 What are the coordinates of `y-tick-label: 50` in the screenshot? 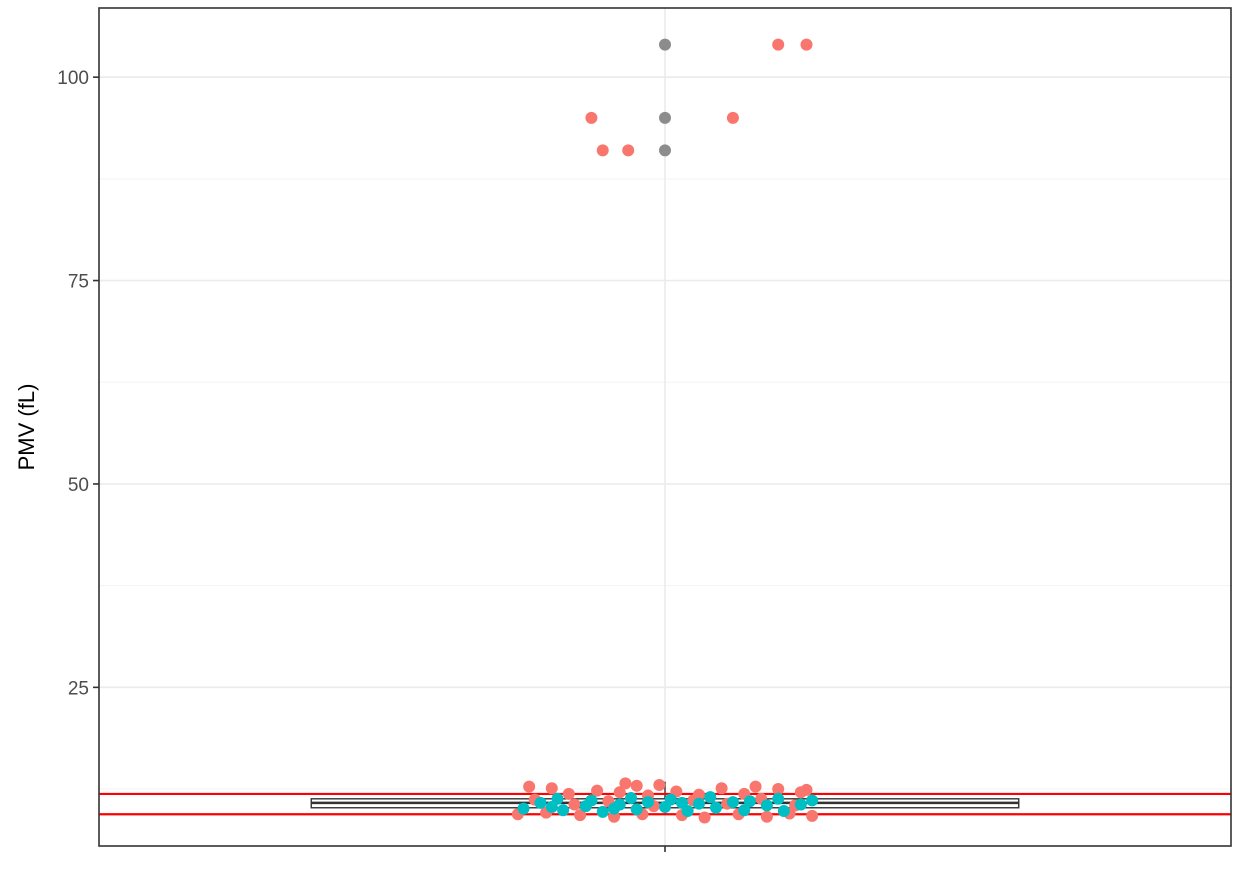 It's located at (78, 485).